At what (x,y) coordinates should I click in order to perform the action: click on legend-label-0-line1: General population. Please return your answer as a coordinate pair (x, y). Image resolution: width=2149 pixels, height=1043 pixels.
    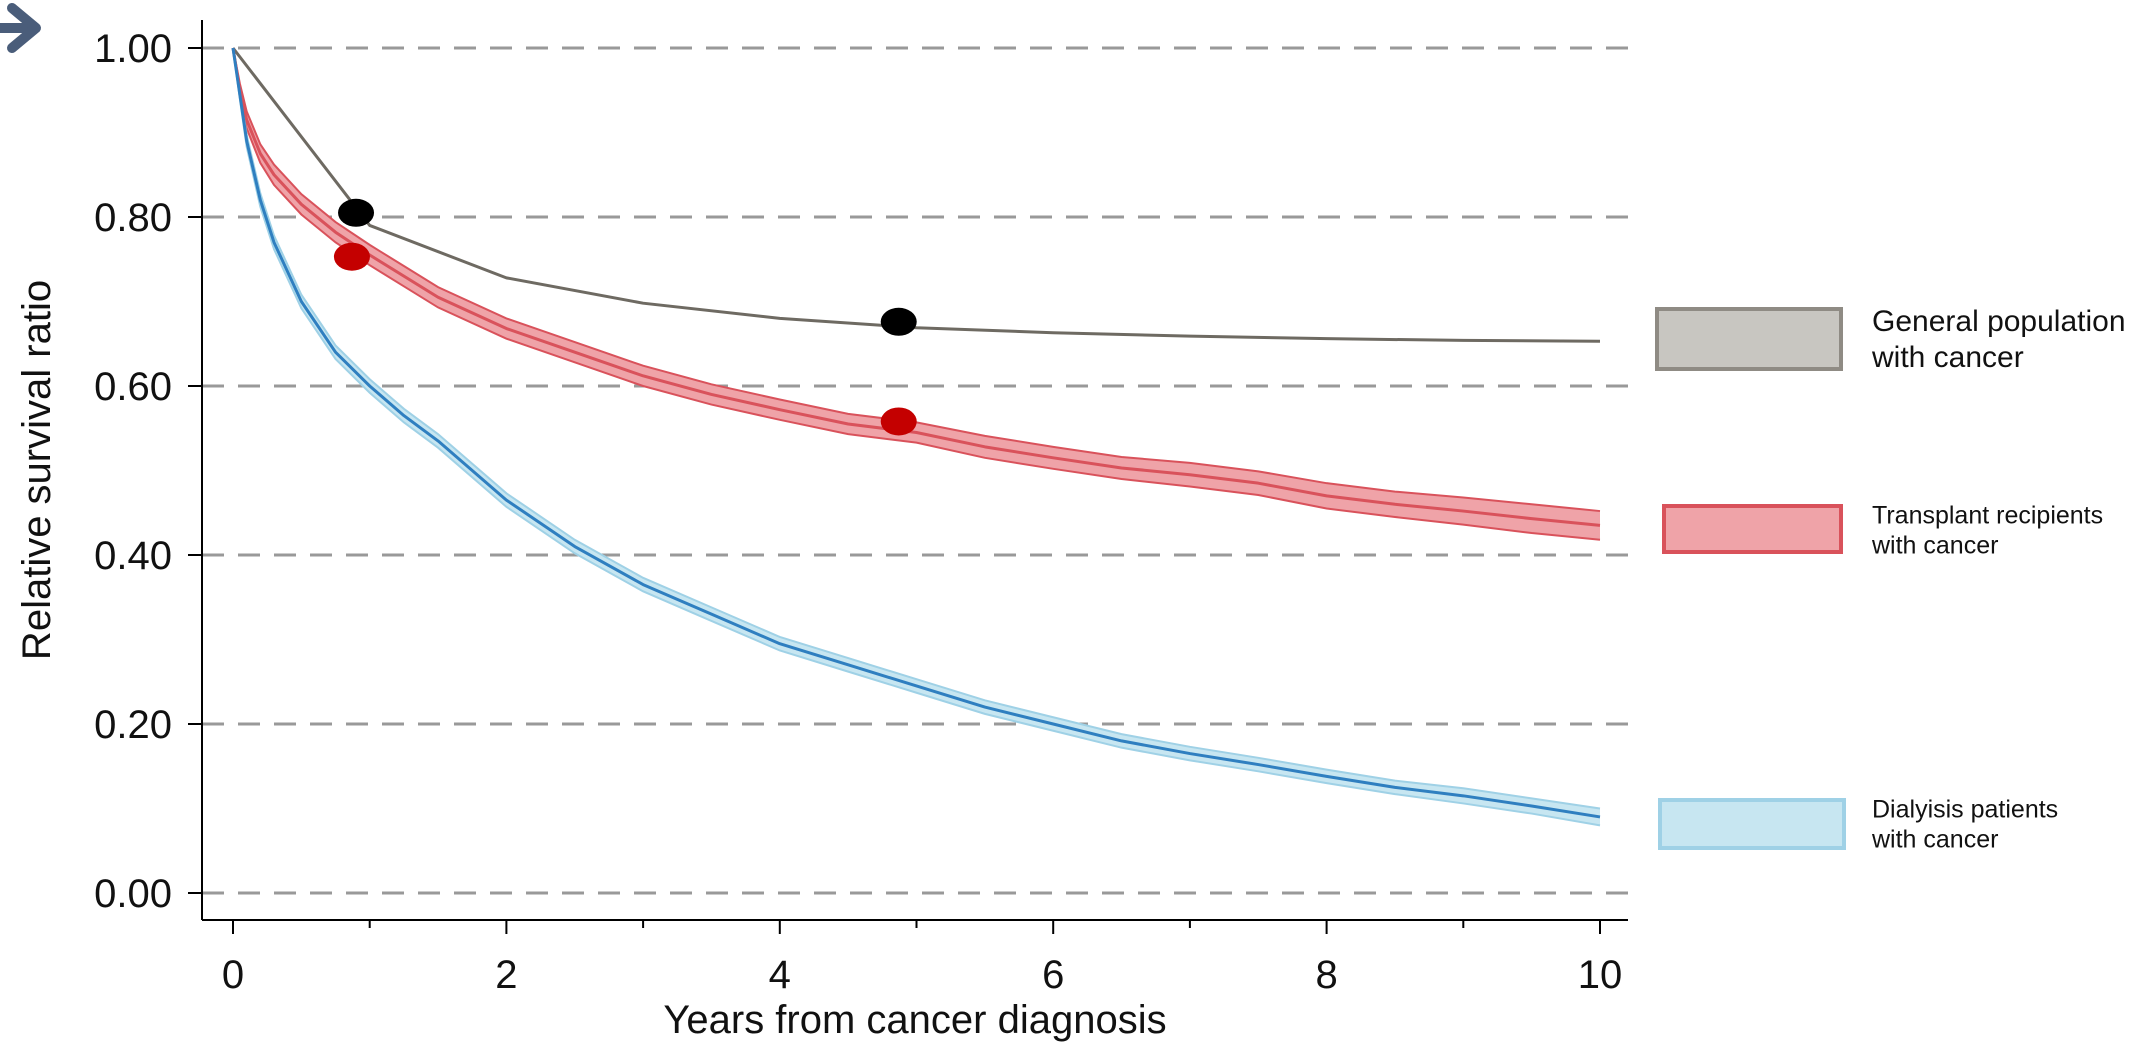
    Looking at the image, I should click on (1999, 321).